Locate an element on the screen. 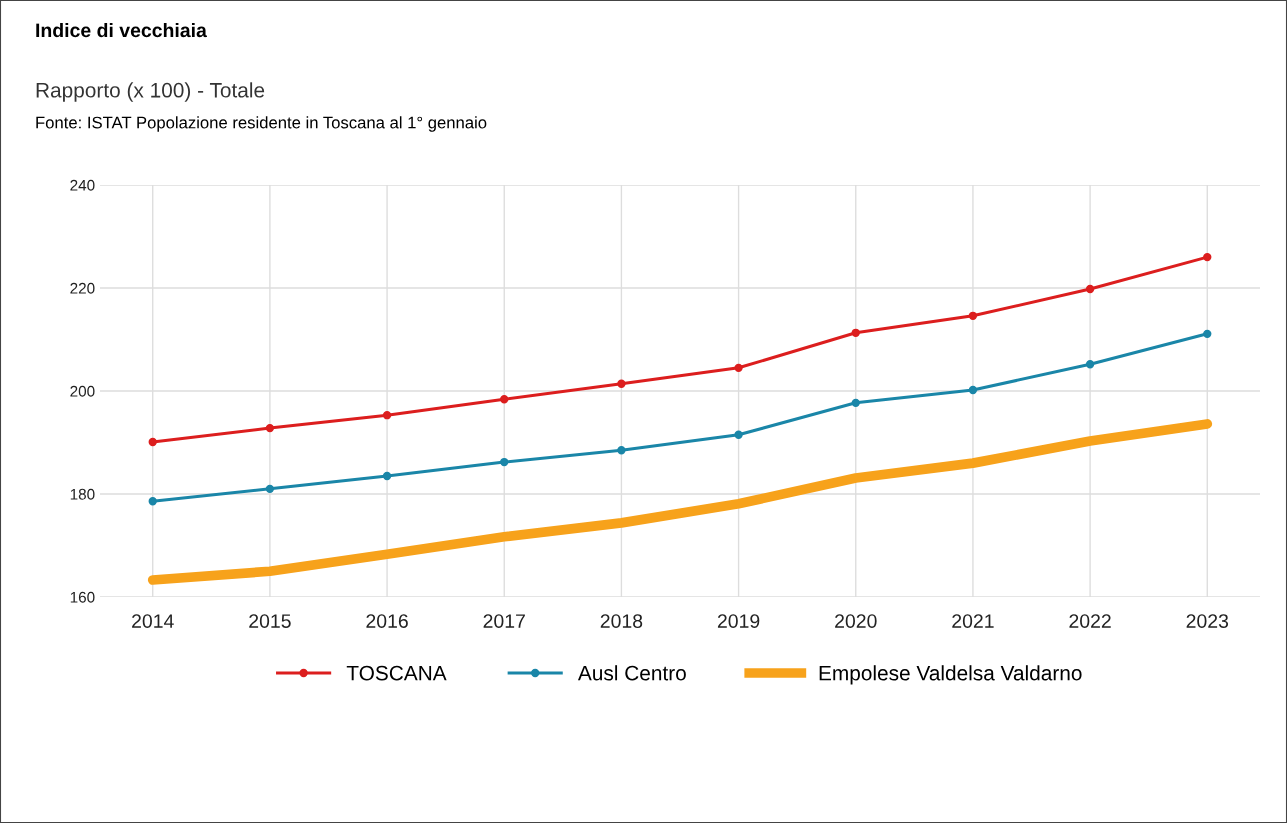 The height and width of the screenshot is (823, 1287). x-tick-label: 2021 is located at coordinates (973, 621).